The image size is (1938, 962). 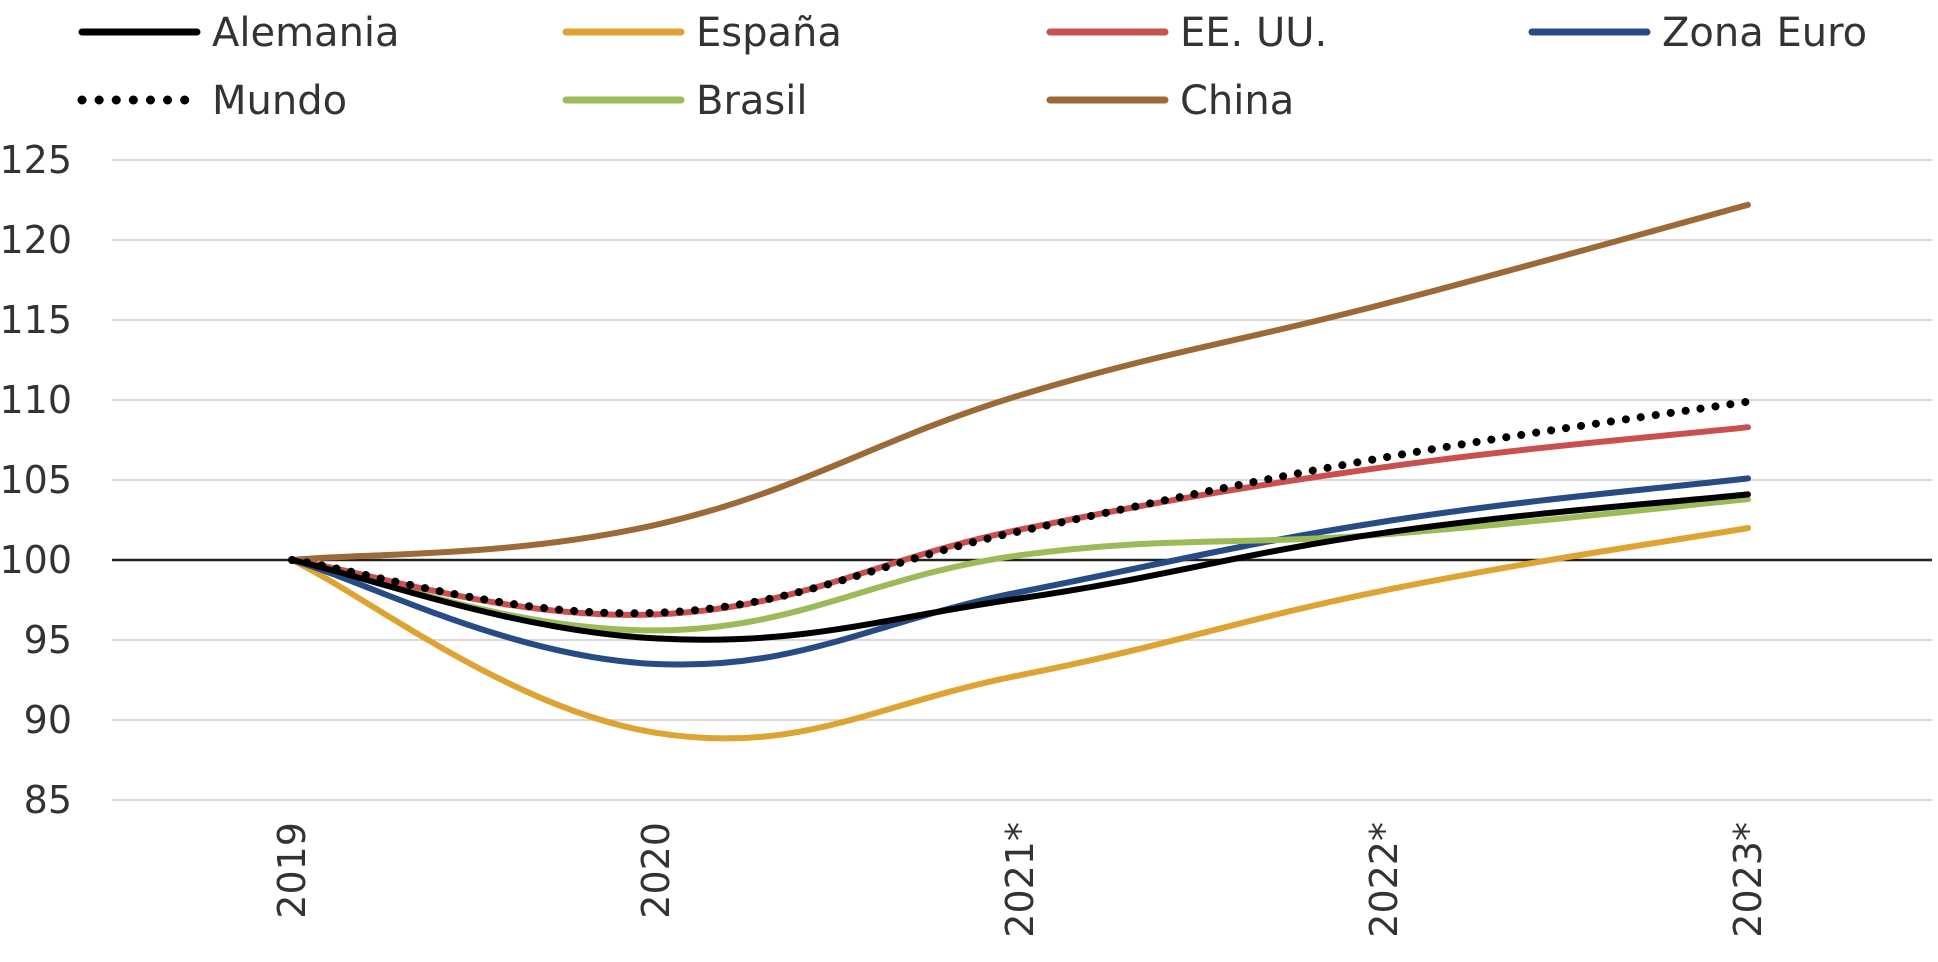 I want to click on y-tick-label: 120, so click(x=36, y=240).